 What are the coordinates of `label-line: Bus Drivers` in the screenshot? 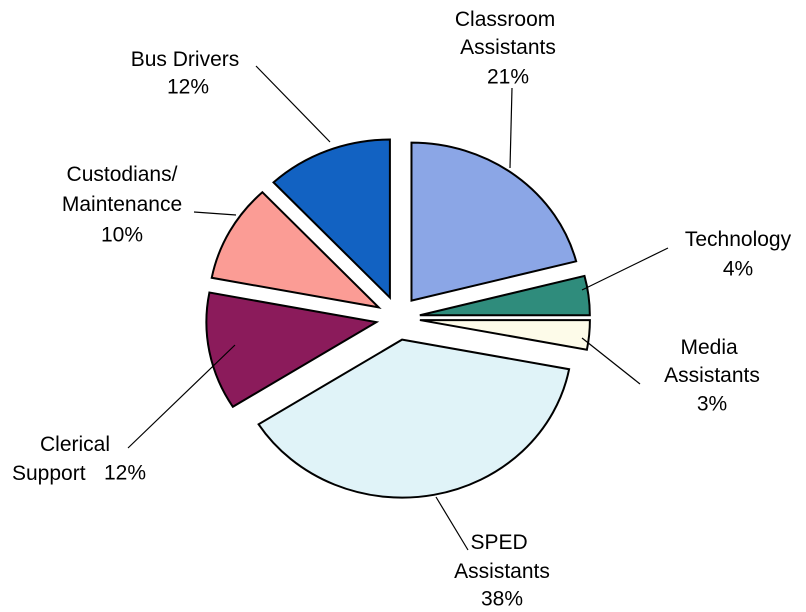 It's located at (185, 59).